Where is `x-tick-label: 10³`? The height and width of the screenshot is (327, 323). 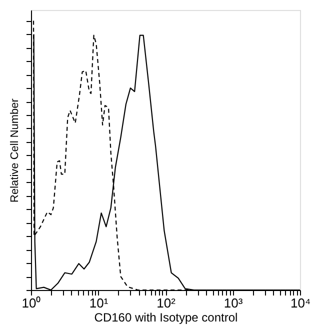
x-tick-label: 10³ is located at coordinates (234, 303).